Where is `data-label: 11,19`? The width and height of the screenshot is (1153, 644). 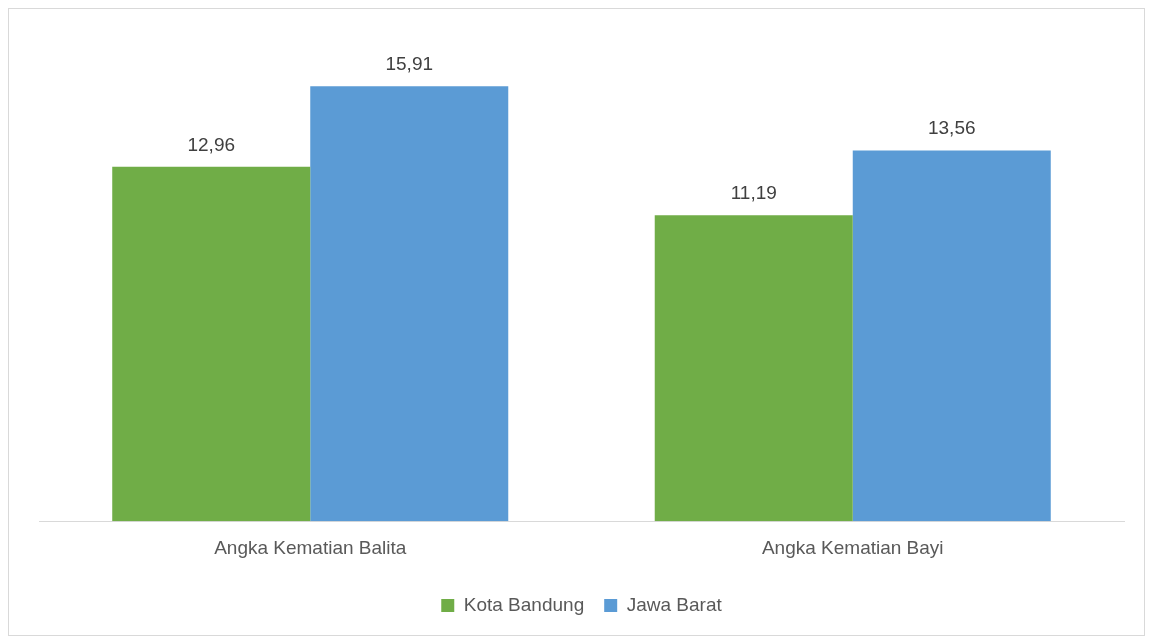 data-label: 11,19 is located at coordinates (753, 192).